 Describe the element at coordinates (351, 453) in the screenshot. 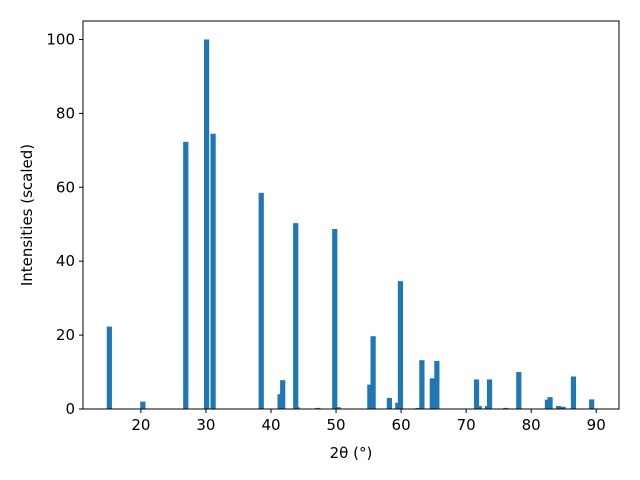

I see `x-axis-label: 2θ (°)` at that location.